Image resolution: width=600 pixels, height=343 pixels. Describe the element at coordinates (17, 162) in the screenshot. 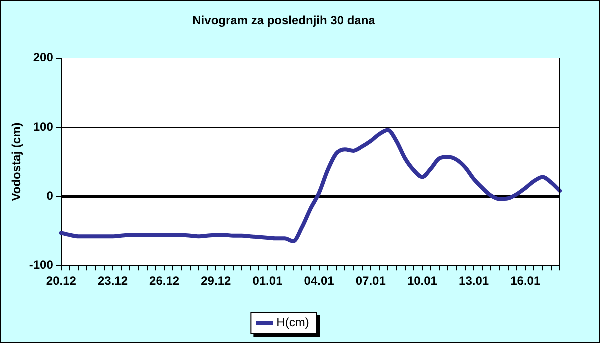

I see `y-axis-title: Vodostaj (cm)` at that location.